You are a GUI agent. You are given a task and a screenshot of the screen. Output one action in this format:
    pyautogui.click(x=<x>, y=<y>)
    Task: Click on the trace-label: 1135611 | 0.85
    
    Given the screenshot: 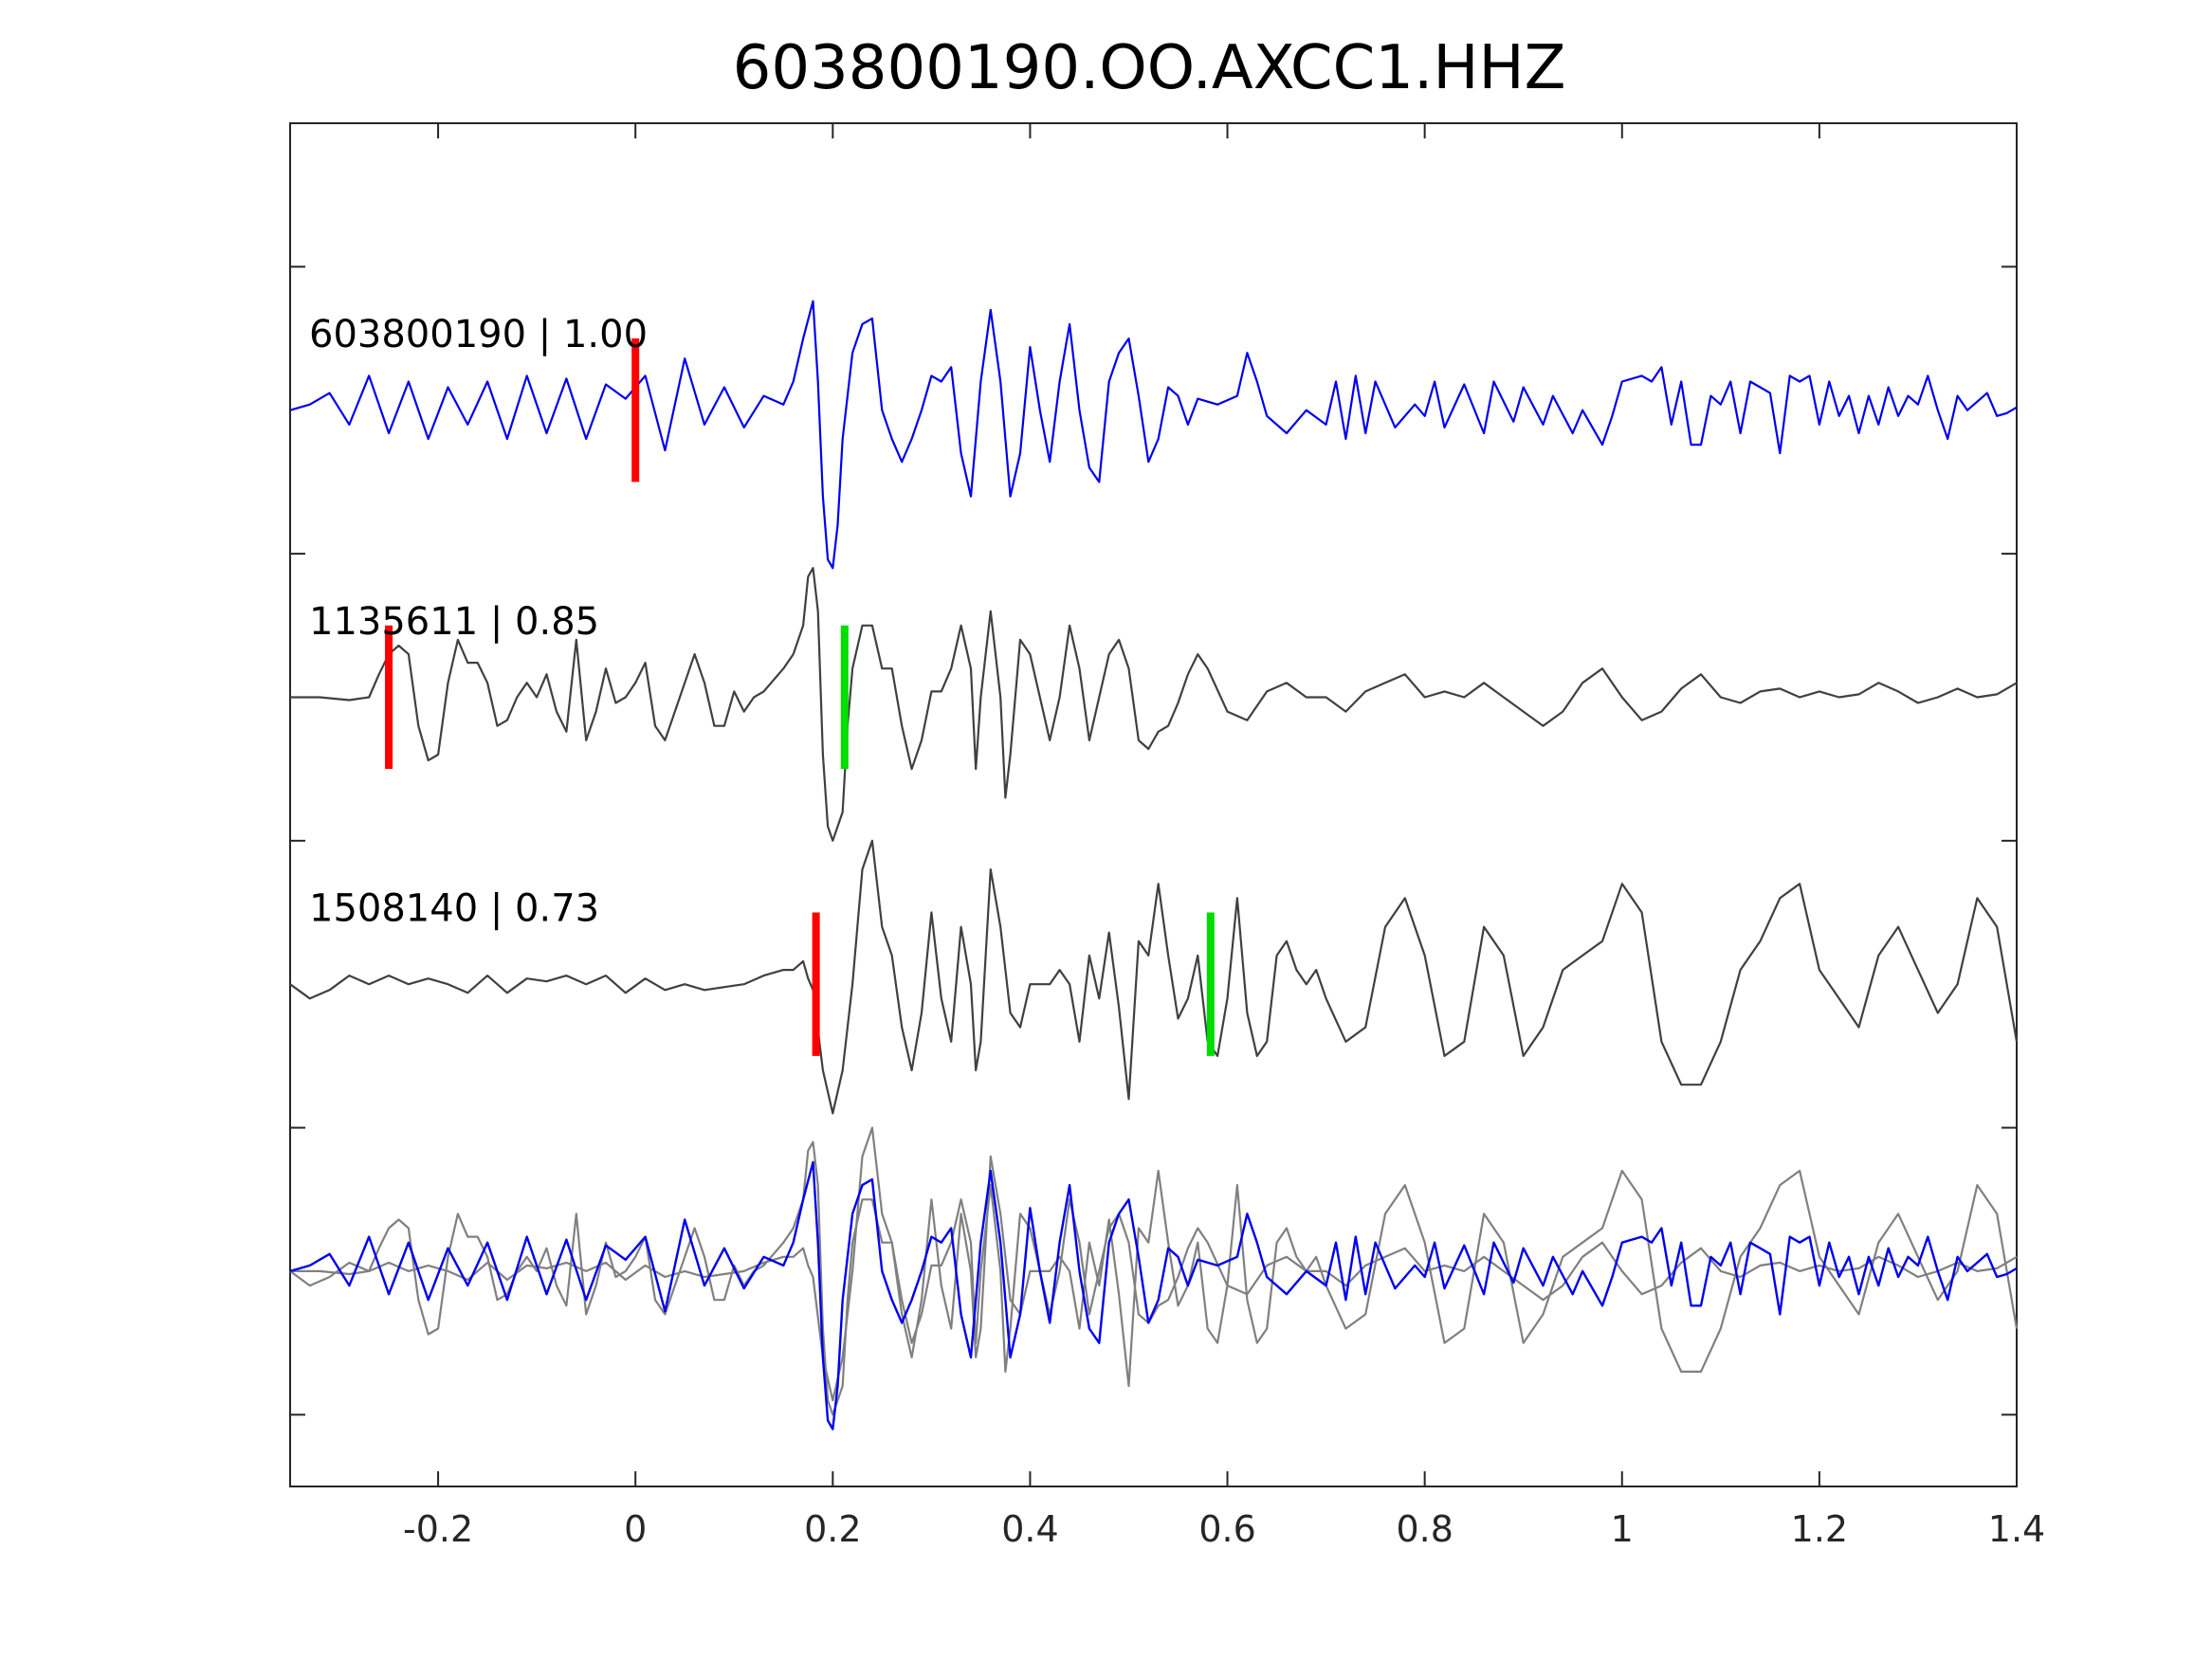 What is the action you would take?
    pyautogui.click(x=454, y=622)
    